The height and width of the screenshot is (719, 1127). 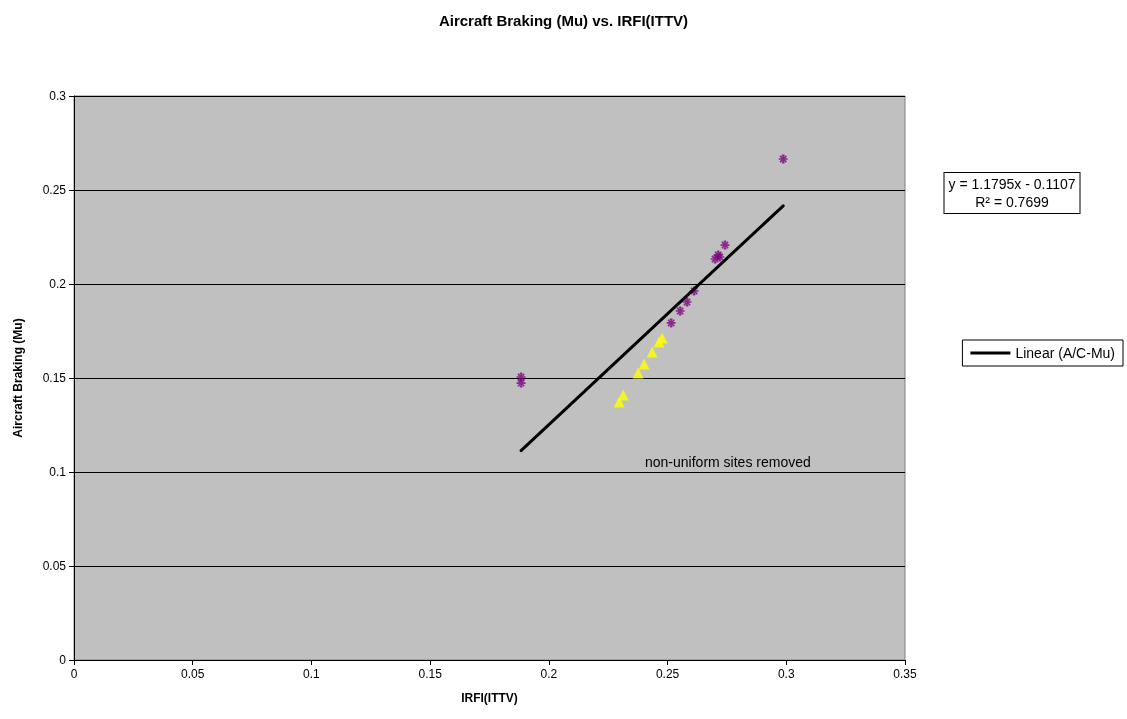 I want to click on x-tick-label: 0.3, so click(x=786, y=674).